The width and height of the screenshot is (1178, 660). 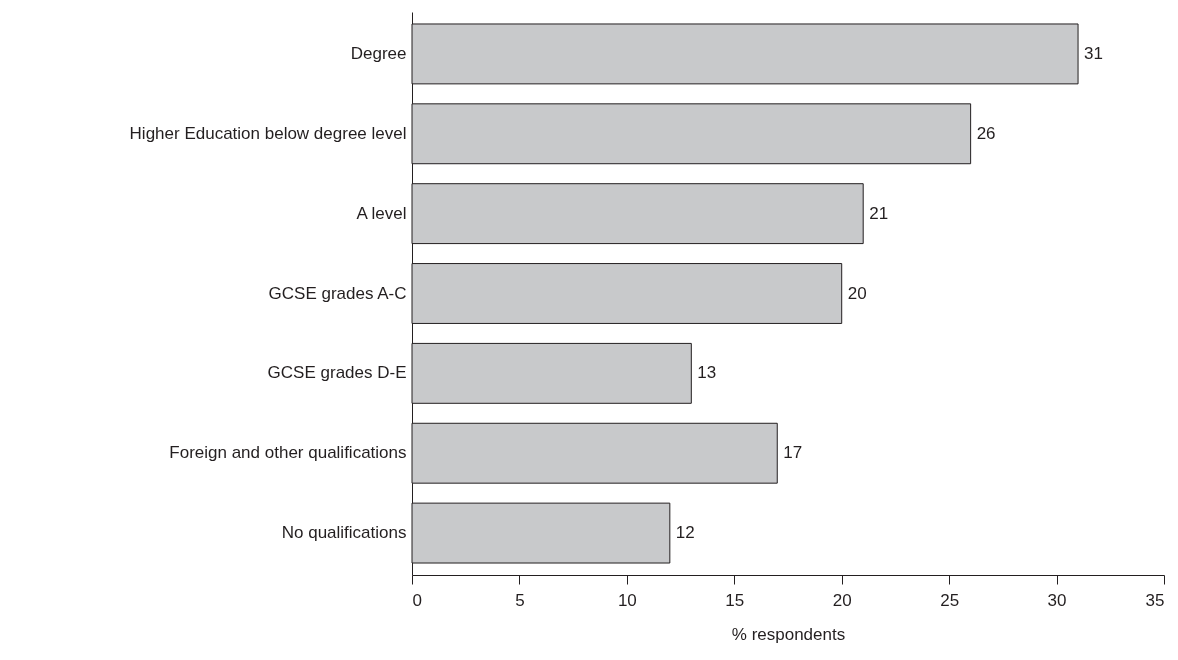 I want to click on x-tick-label: 30, so click(x=1057, y=600).